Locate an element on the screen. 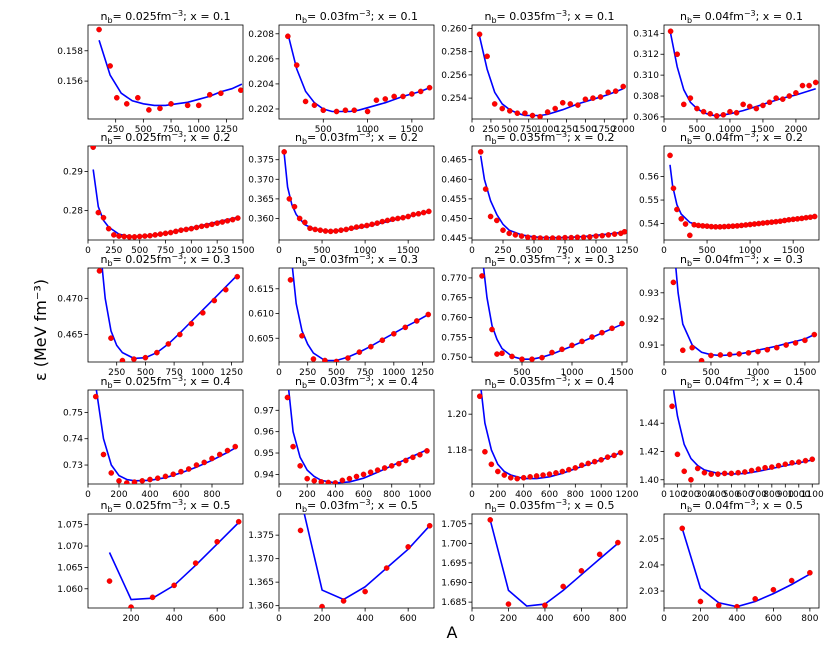 The image size is (830, 664). subplot-title: nb= 0.04fm−3; x = 0.3 is located at coordinates (741, 260).